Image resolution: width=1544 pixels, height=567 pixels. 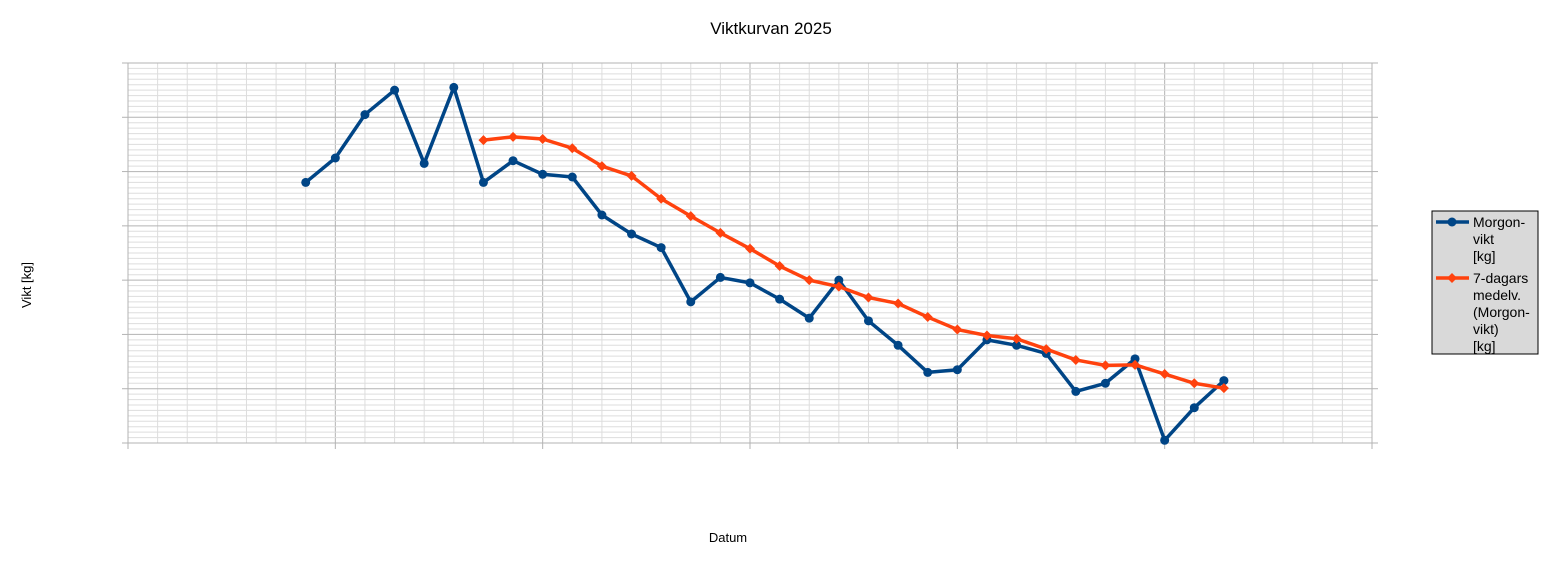 I want to click on x-axis, so click(x=750, y=446).